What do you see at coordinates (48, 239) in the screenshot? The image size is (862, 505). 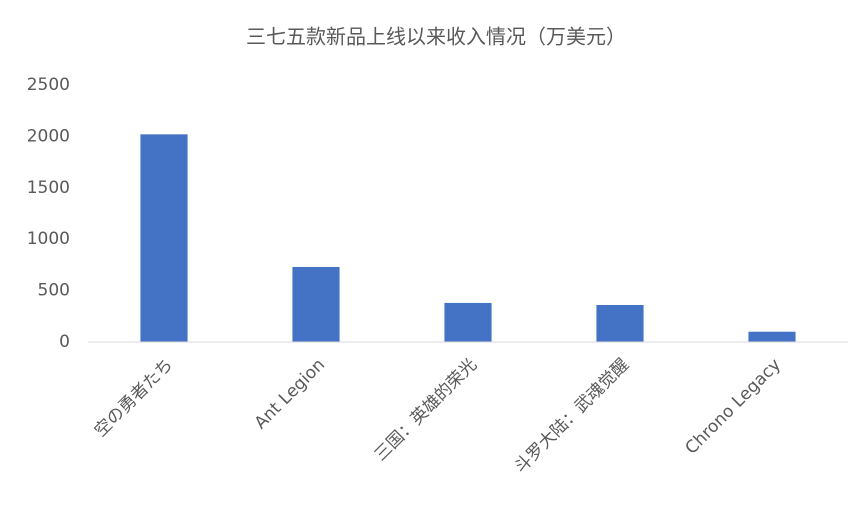 I see `y-tick-label: 1000` at bounding box center [48, 239].